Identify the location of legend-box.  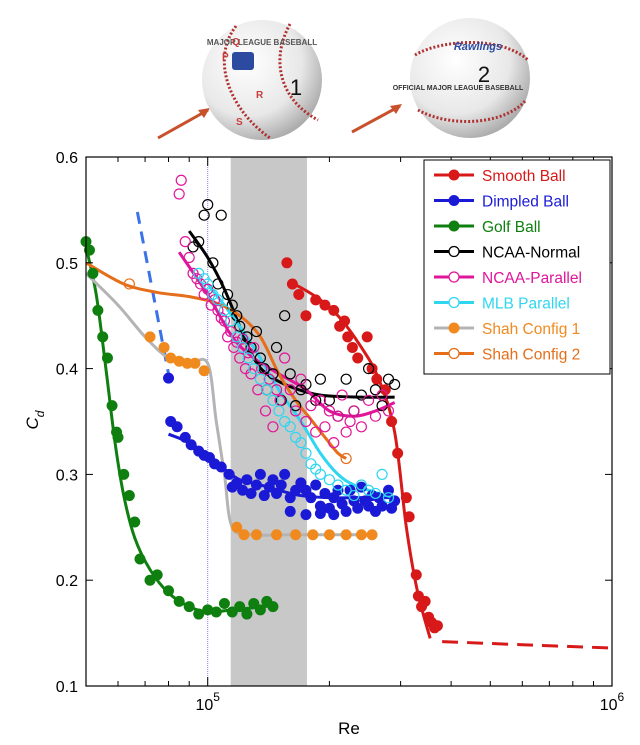
(517, 267).